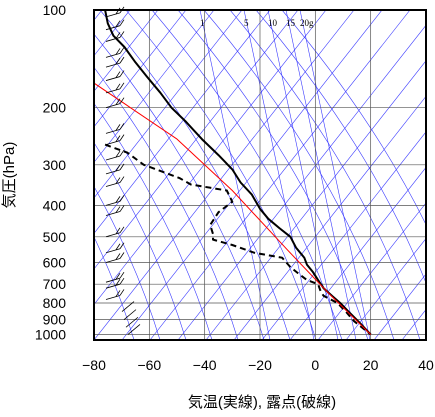  Describe the element at coordinates (55, 165) in the screenshot. I see `y-tick-label: 300` at that location.